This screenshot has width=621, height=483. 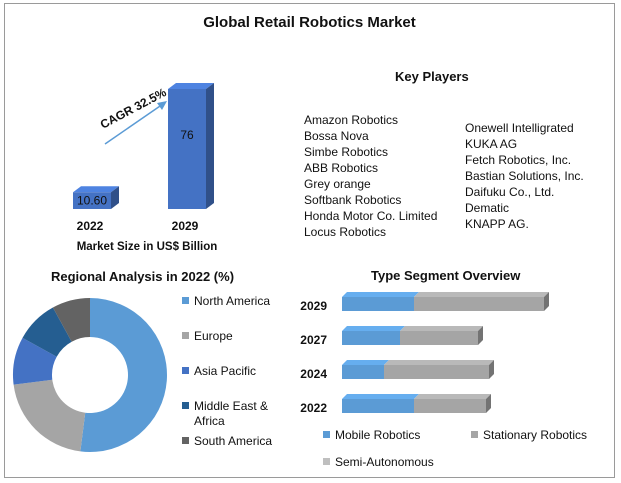 What do you see at coordinates (225, 371) in the screenshot?
I see `legend-label: Asia Pacific` at bounding box center [225, 371].